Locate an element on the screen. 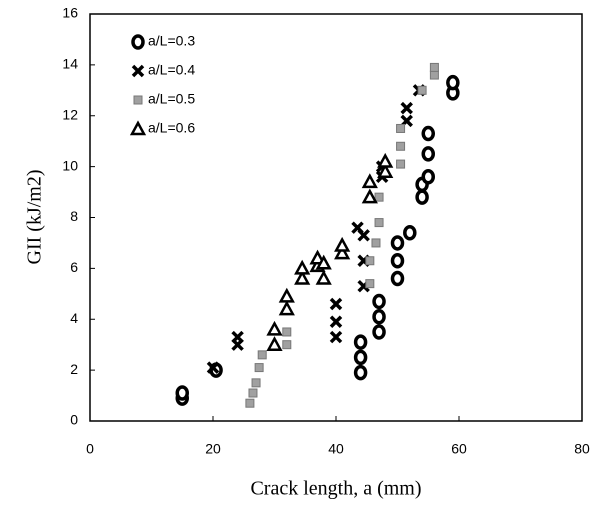 The width and height of the screenshot is (599, 505). y-tick-label: 6 is located at coordinates (74, 267).